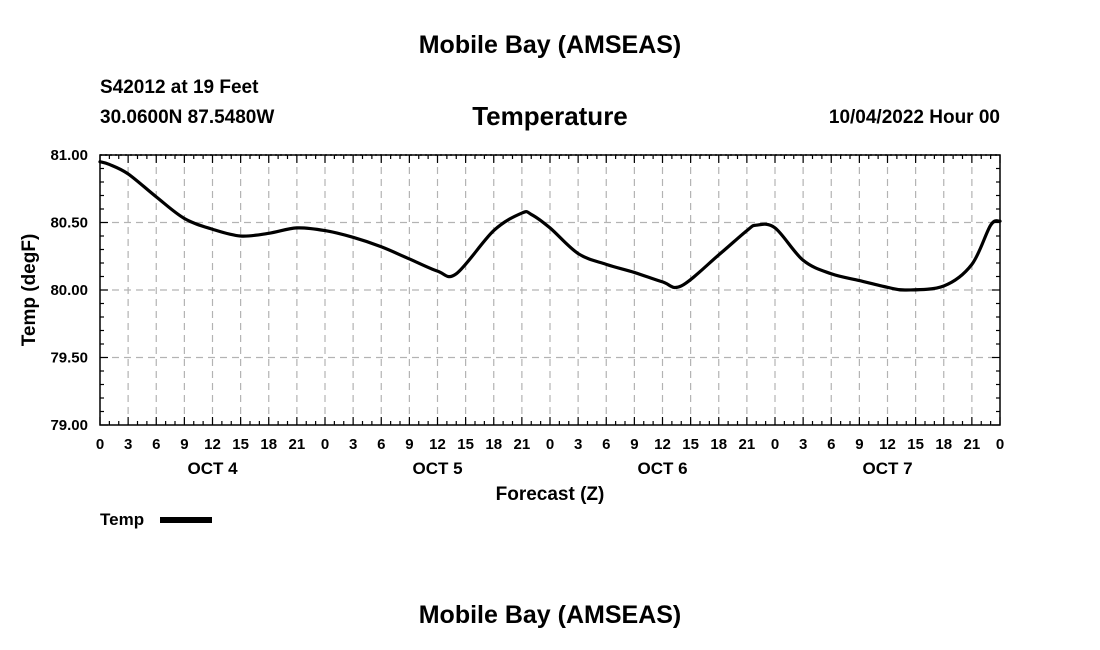 This screenshot has width=1100, height=650. What do you see at coordinates (122, 519) in the screenshot?
I see `legend-label: Temp` at bounding box center [122, 519].